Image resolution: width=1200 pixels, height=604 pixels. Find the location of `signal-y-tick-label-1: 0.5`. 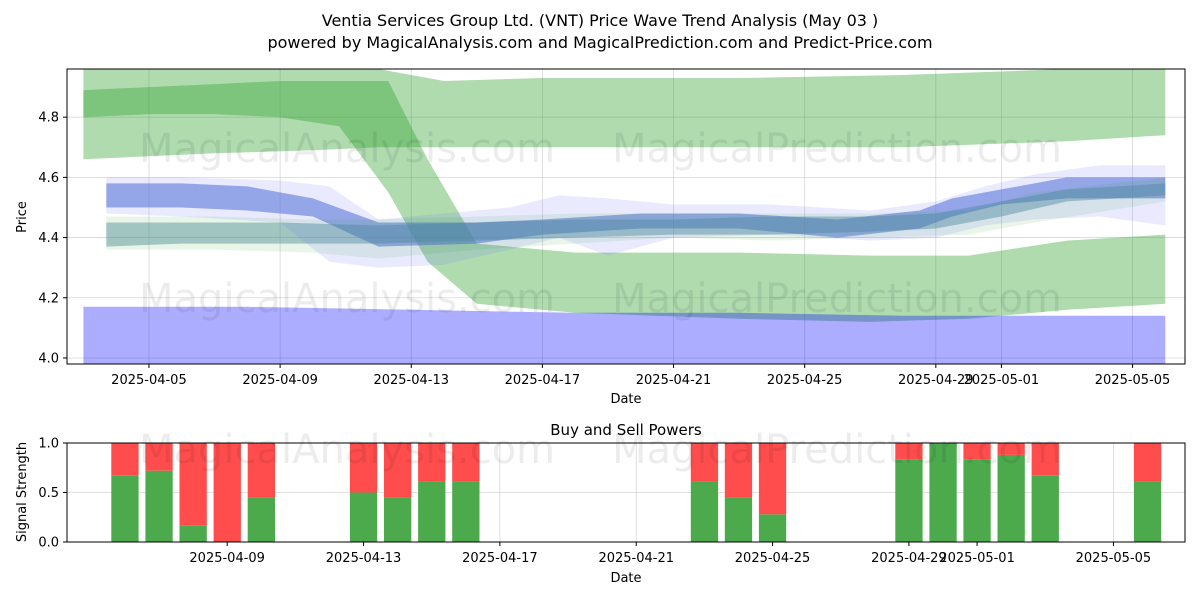

signal-y-tick-label-1: 0.5 is located at coordinates (48, 493).